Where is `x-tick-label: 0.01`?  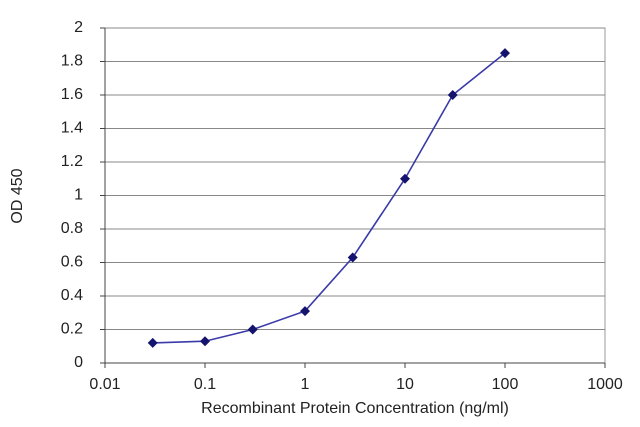 x-tick-label: 0.01 is located at coordinates (104, 384).